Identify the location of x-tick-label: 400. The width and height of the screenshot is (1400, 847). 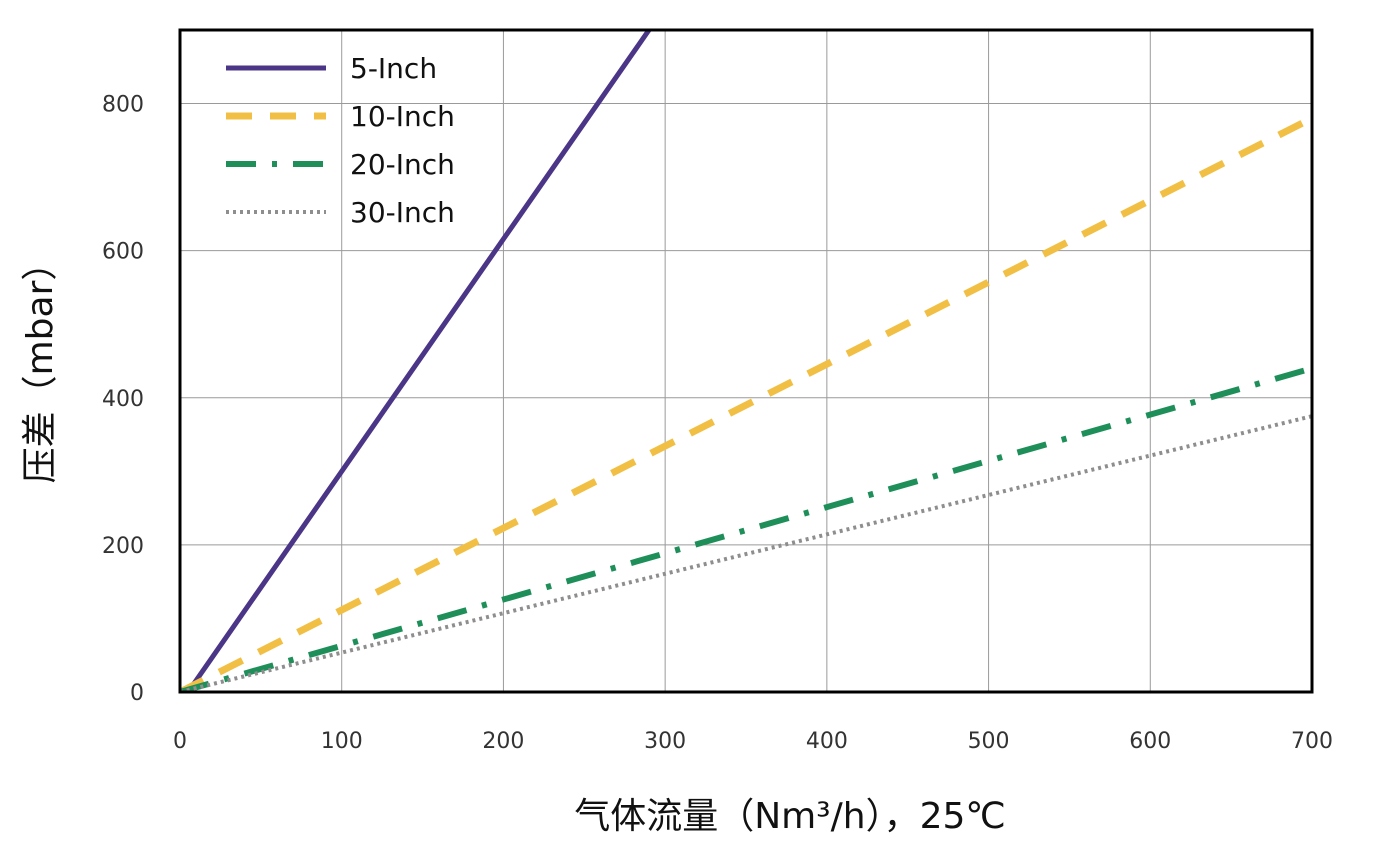
(827, 741).